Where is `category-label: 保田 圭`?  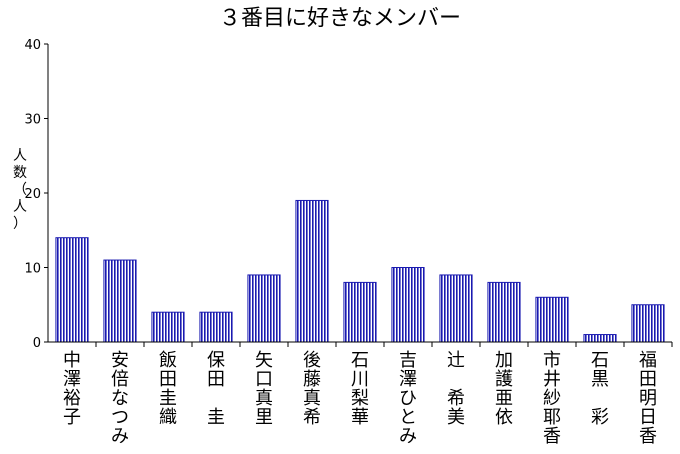
category-label: 保田 圭 is located at coordinates (216, 389).